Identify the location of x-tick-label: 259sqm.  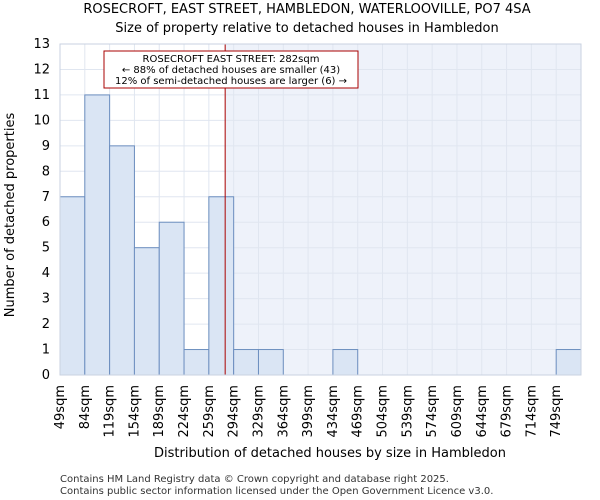
(209, 411).